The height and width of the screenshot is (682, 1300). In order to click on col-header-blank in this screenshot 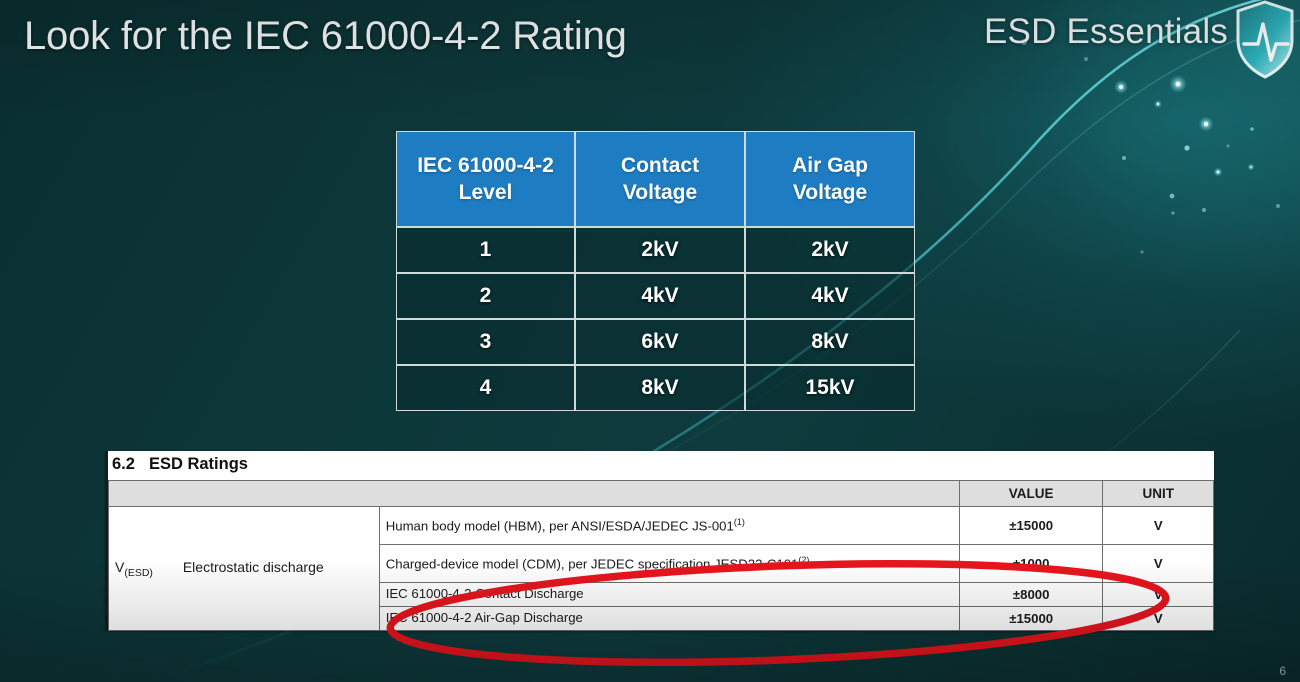, I will do `click(534, 493)`.